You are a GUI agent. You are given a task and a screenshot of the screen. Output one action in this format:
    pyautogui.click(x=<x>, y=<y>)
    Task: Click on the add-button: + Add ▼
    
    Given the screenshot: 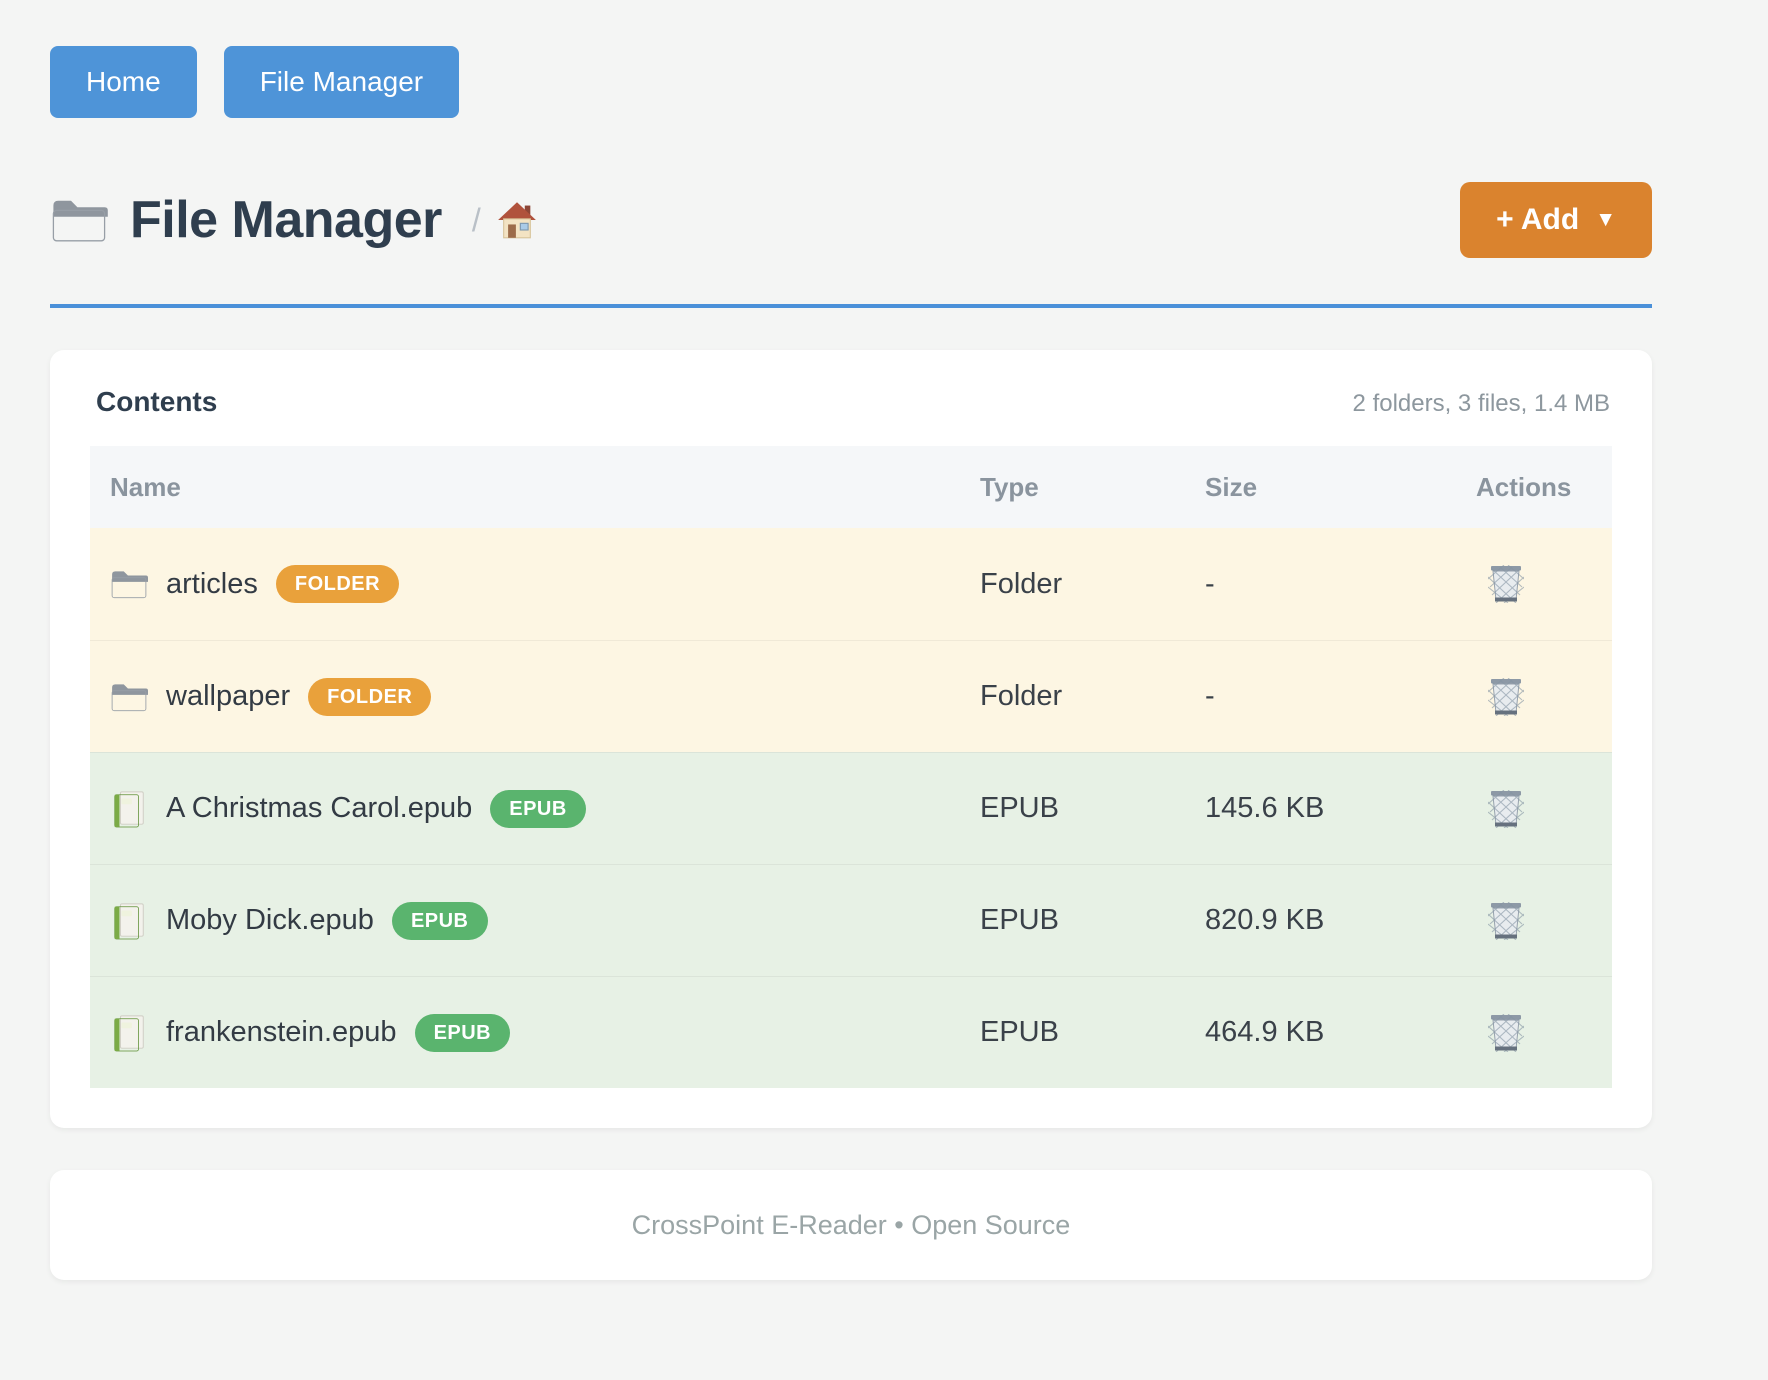 What is the action you would take?
    pyautogui.click(x=1556, y=220)
    